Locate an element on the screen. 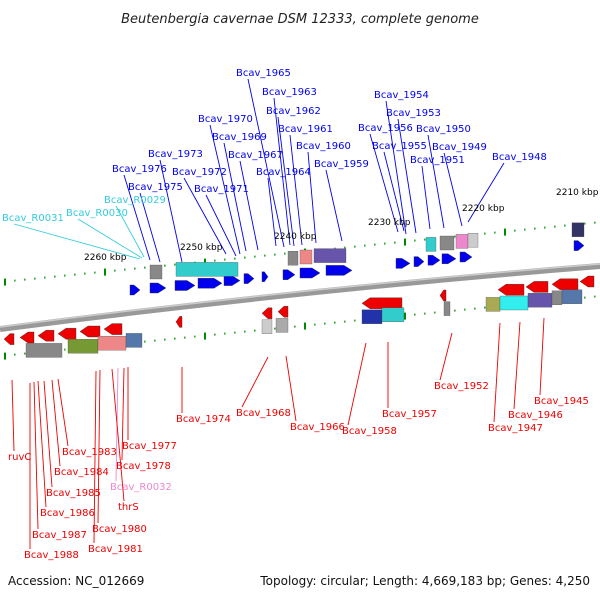 The width and height of the screenshot is (600, 600). gene-label-top: Bcav_1953 is located at coordinates (413, 113).